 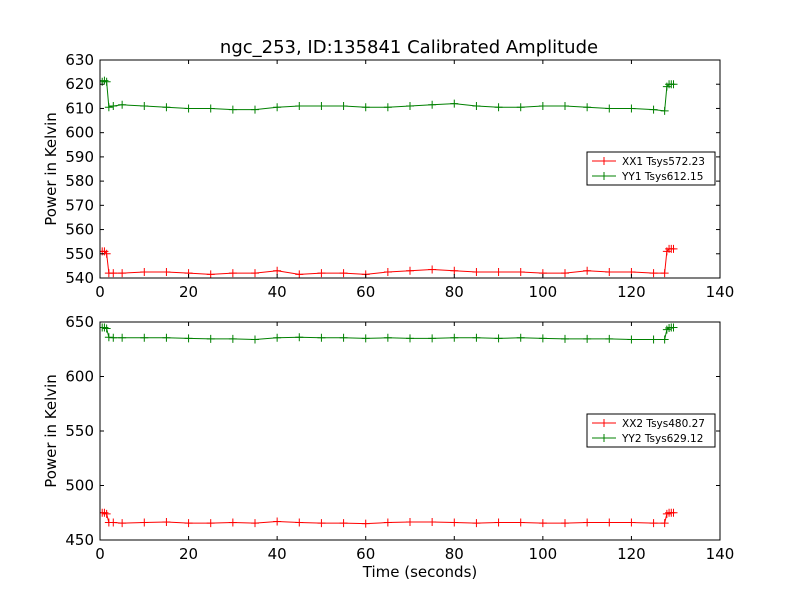 What do you see at coordinates (604, 176) in the screenshot?
I see `legend-marker` at bounding box center [604, 176].